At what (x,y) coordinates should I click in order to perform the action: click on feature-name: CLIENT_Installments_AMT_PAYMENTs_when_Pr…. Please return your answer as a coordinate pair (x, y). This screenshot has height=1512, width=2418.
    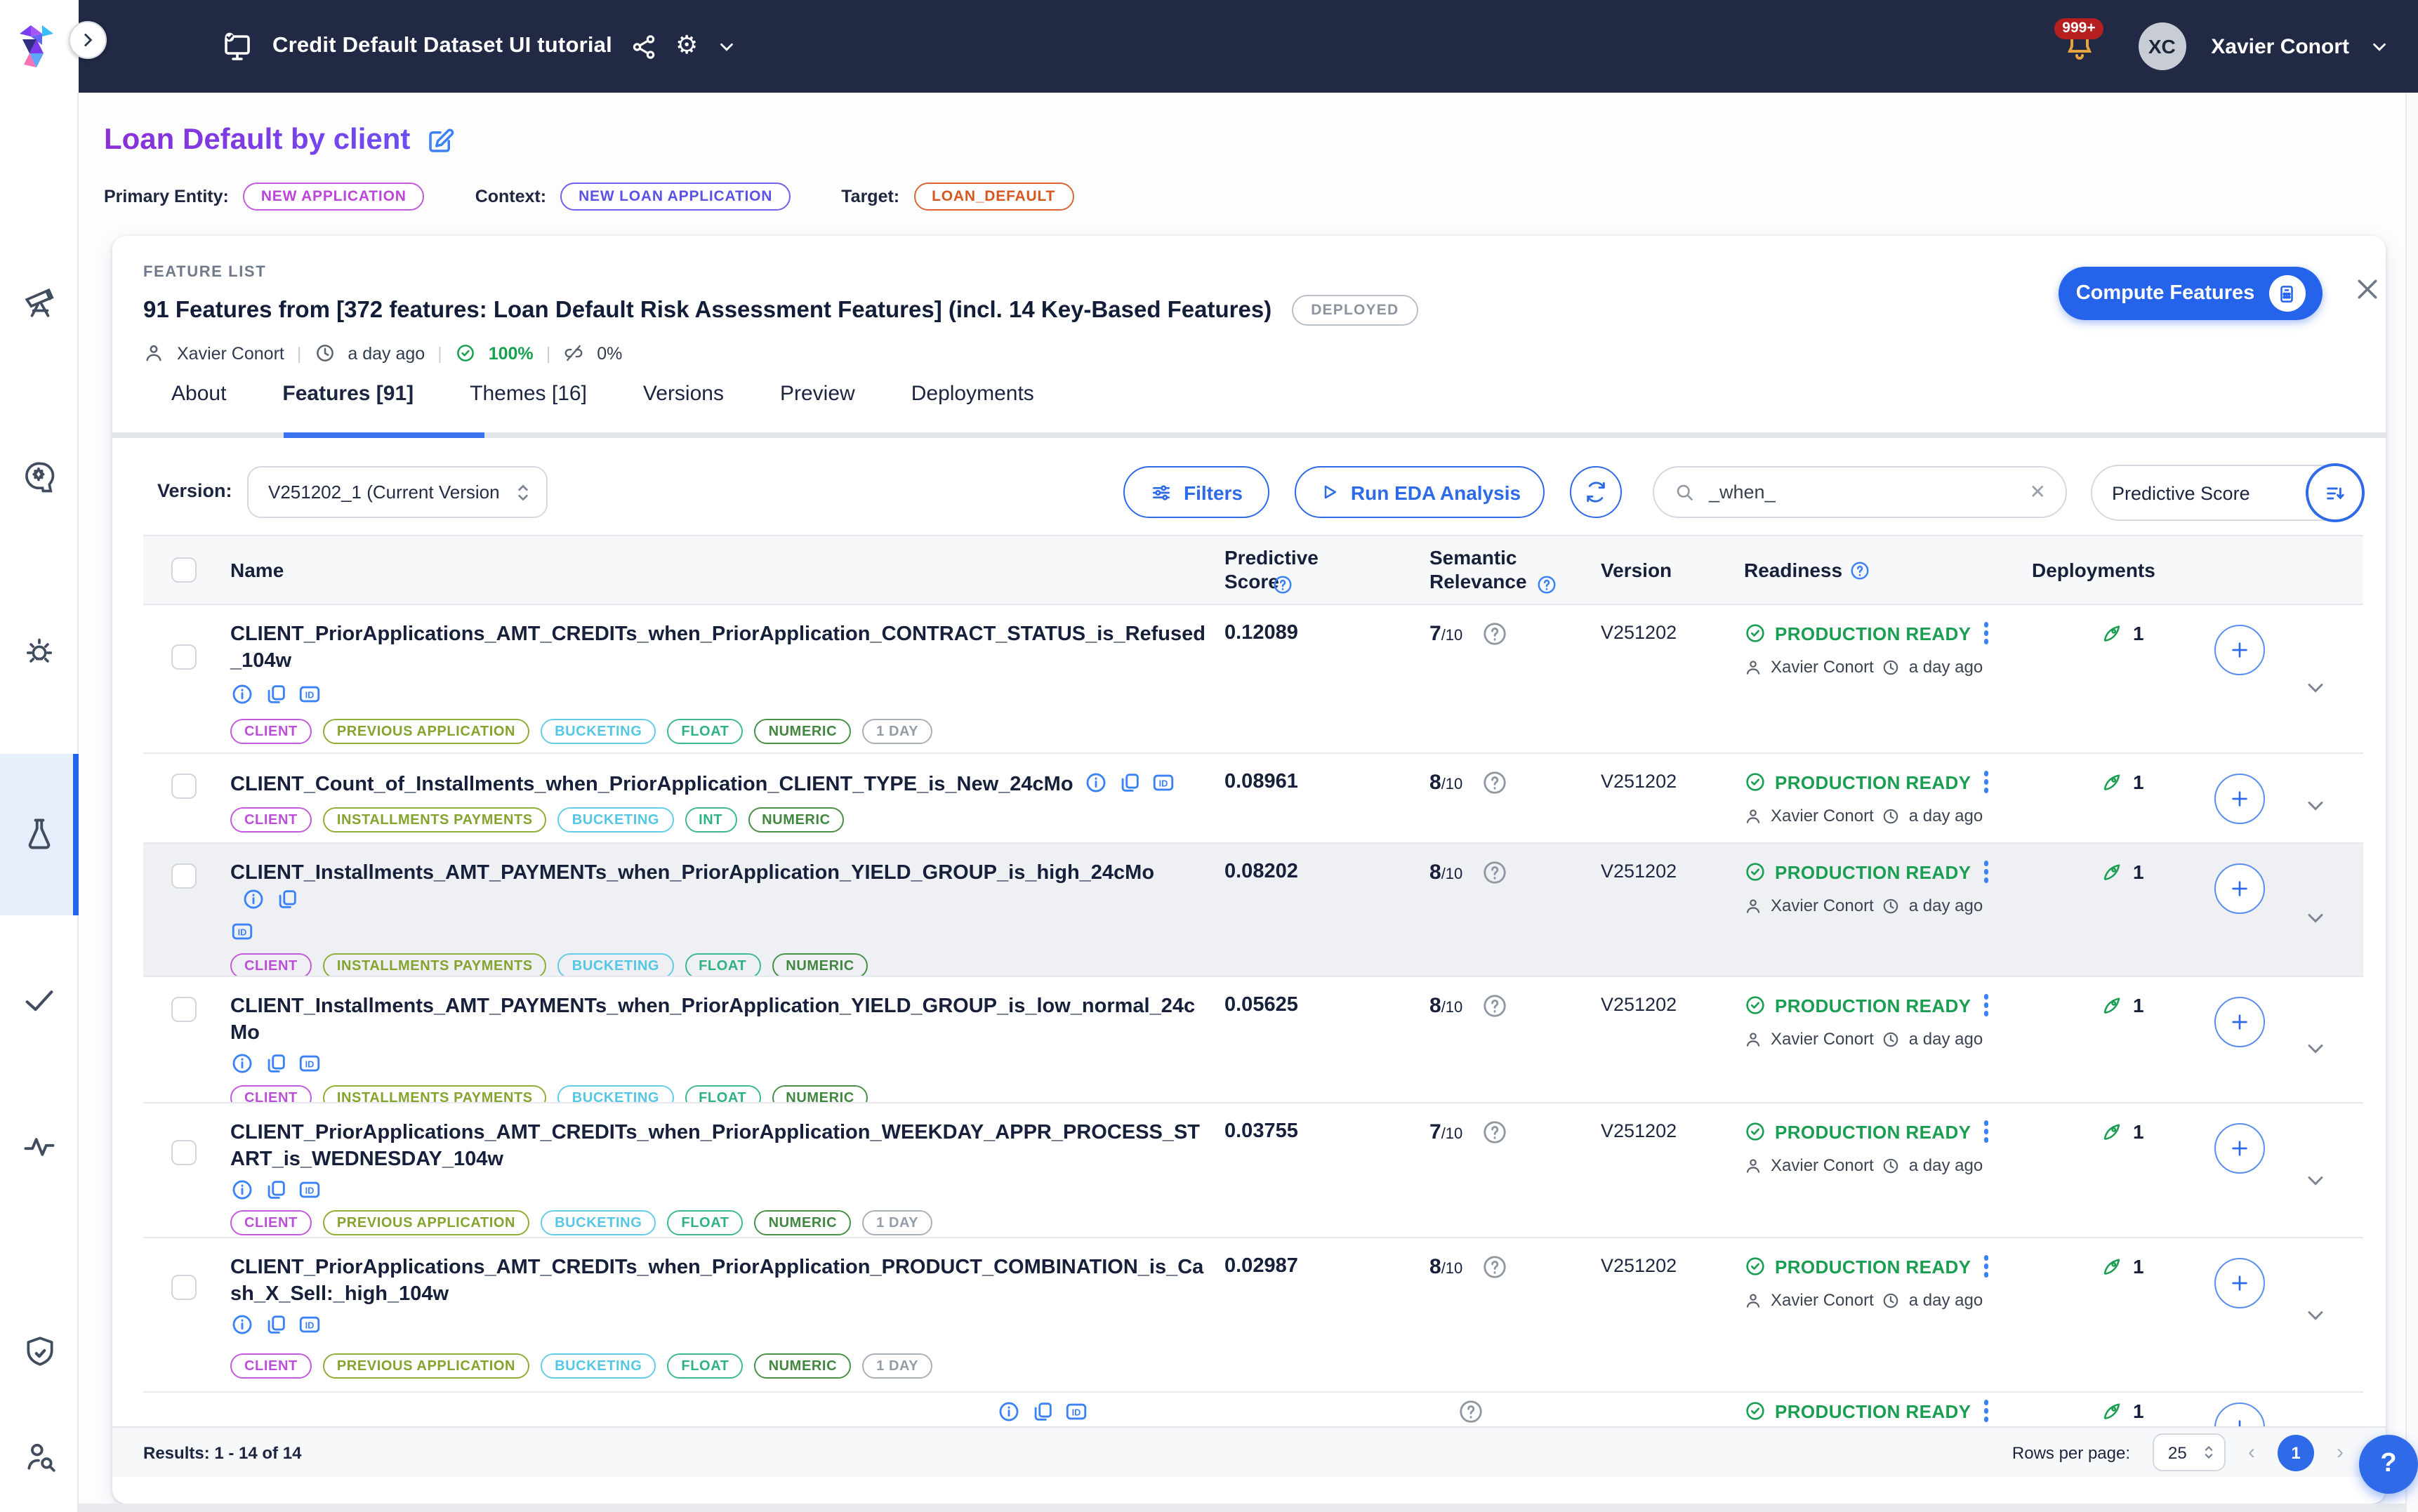
    Looking at the image, I should click on (692, 873).